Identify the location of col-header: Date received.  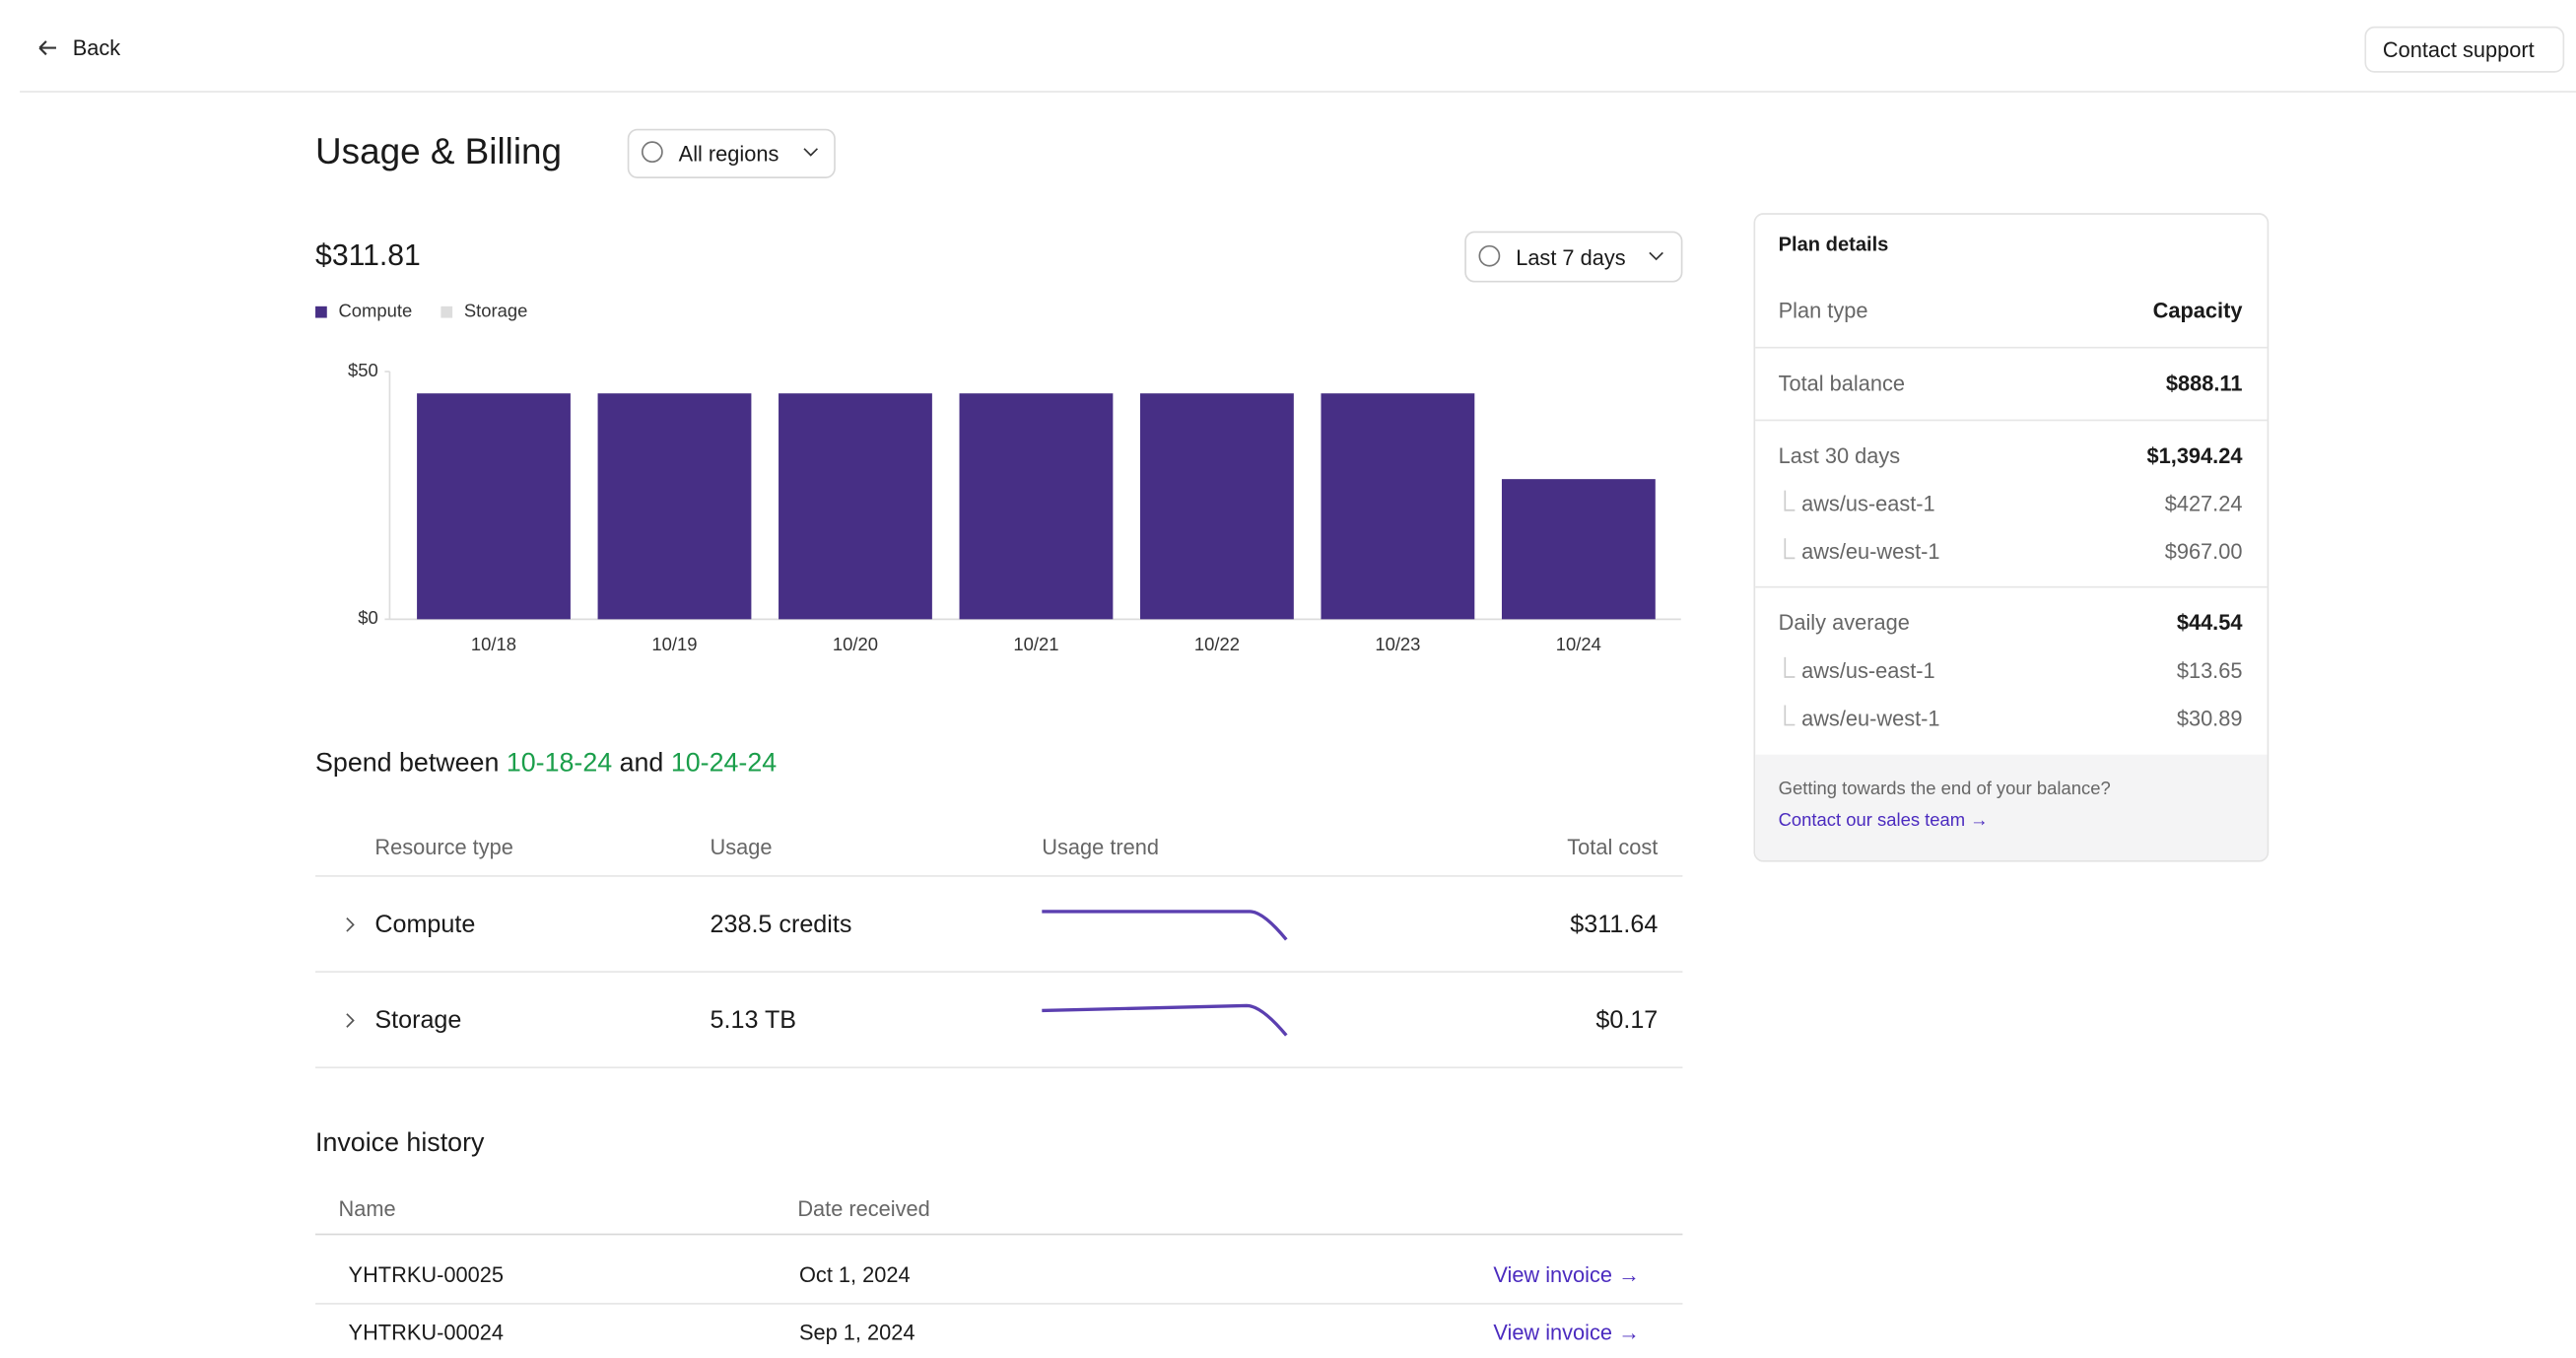
(864, 1208).